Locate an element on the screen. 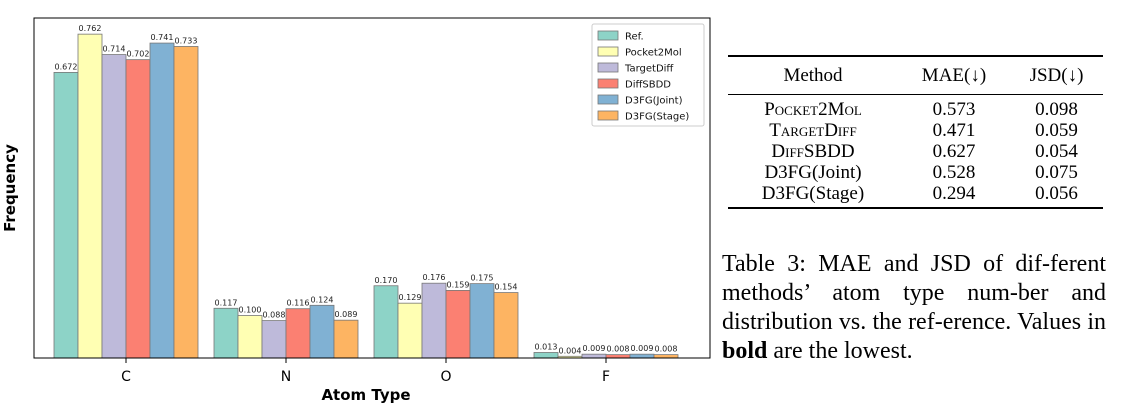 Image resolution: width=1121 pixels, height=417 pixels. bar-C-d3fg-joint- is located at coordinates (162, 200).